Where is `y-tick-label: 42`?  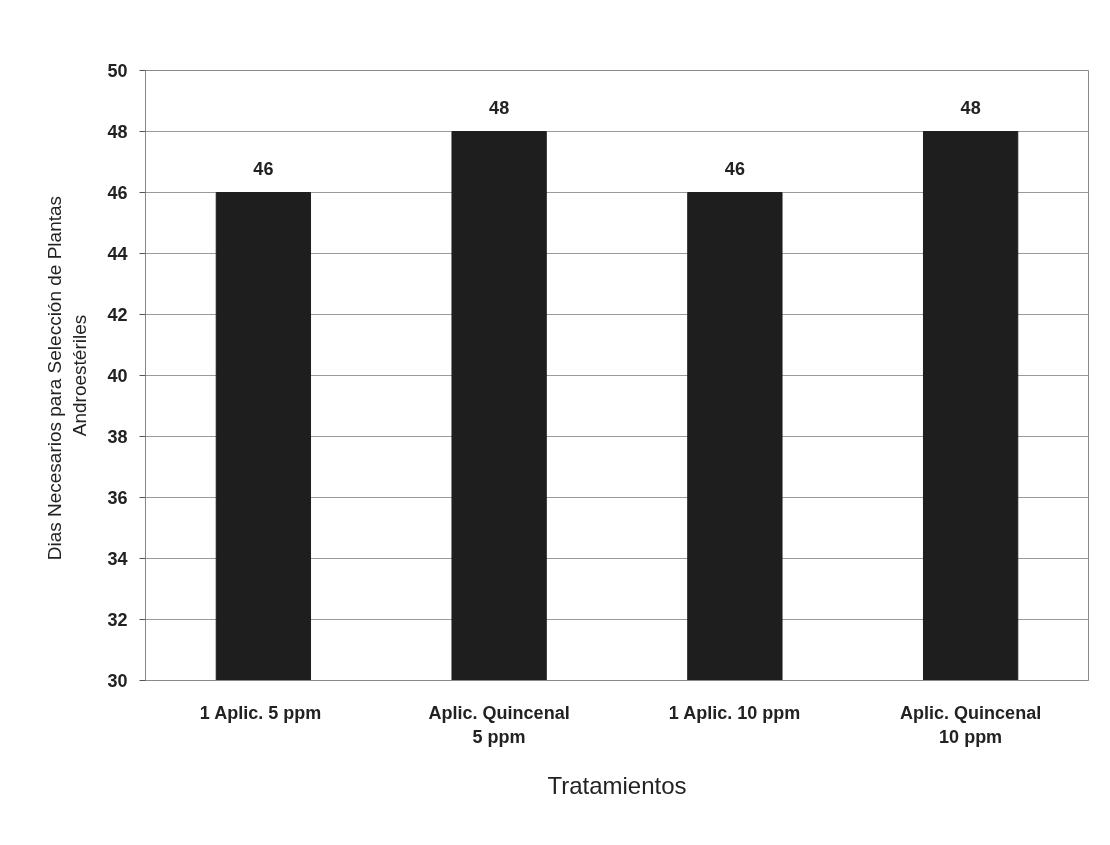 y-tick-label: 42 is located at coordinates (117, 315).